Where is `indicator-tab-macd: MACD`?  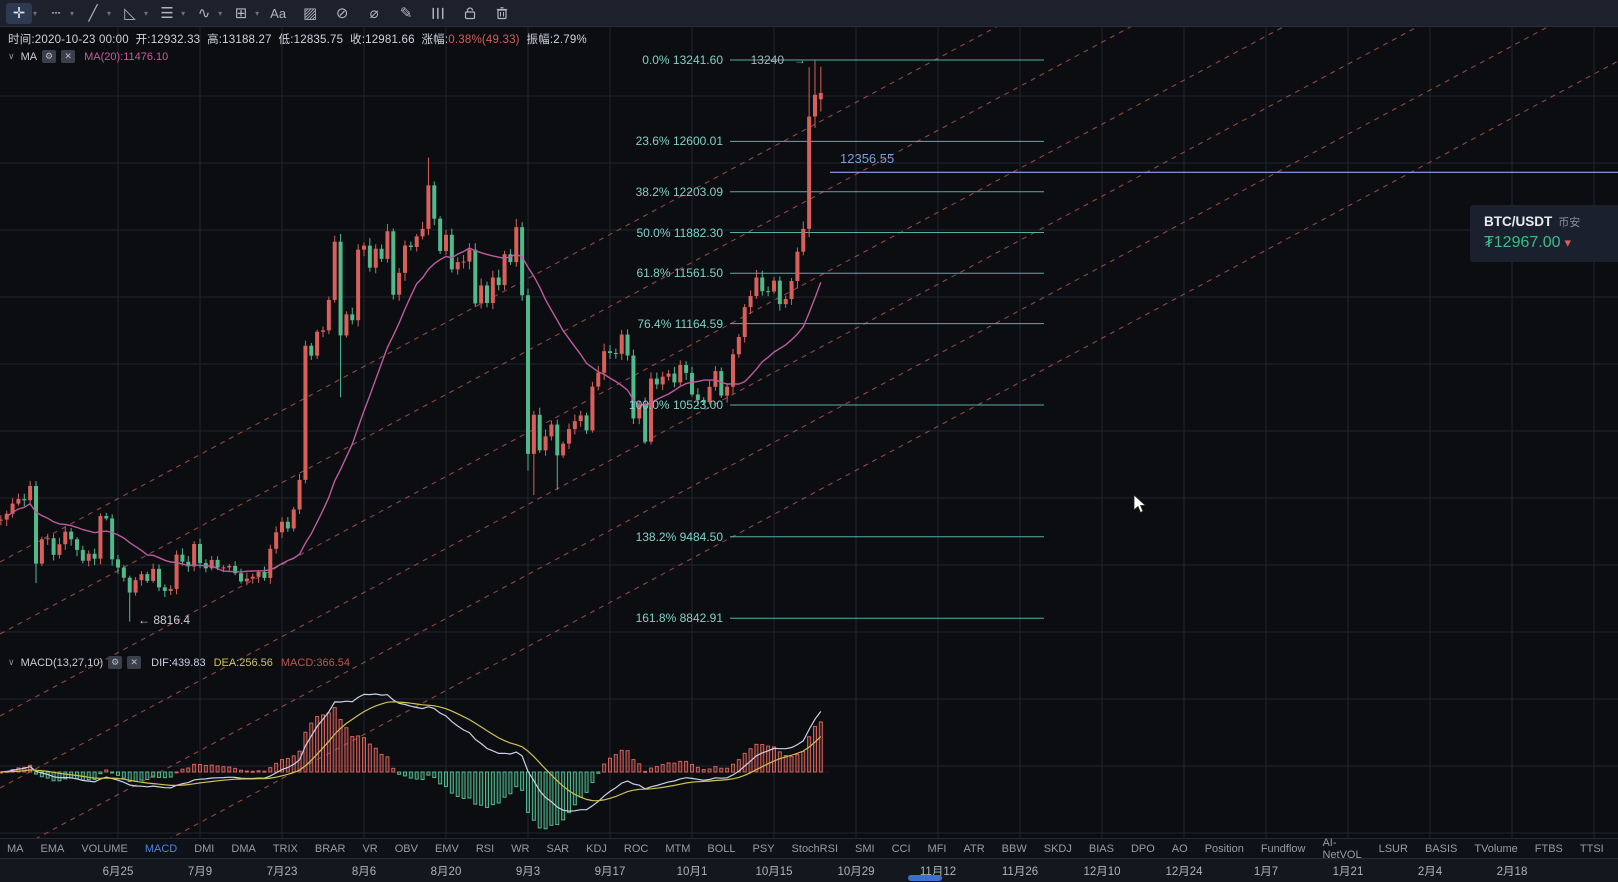
indicator-tab-macd: MACD is located at coordinates (161, 848).